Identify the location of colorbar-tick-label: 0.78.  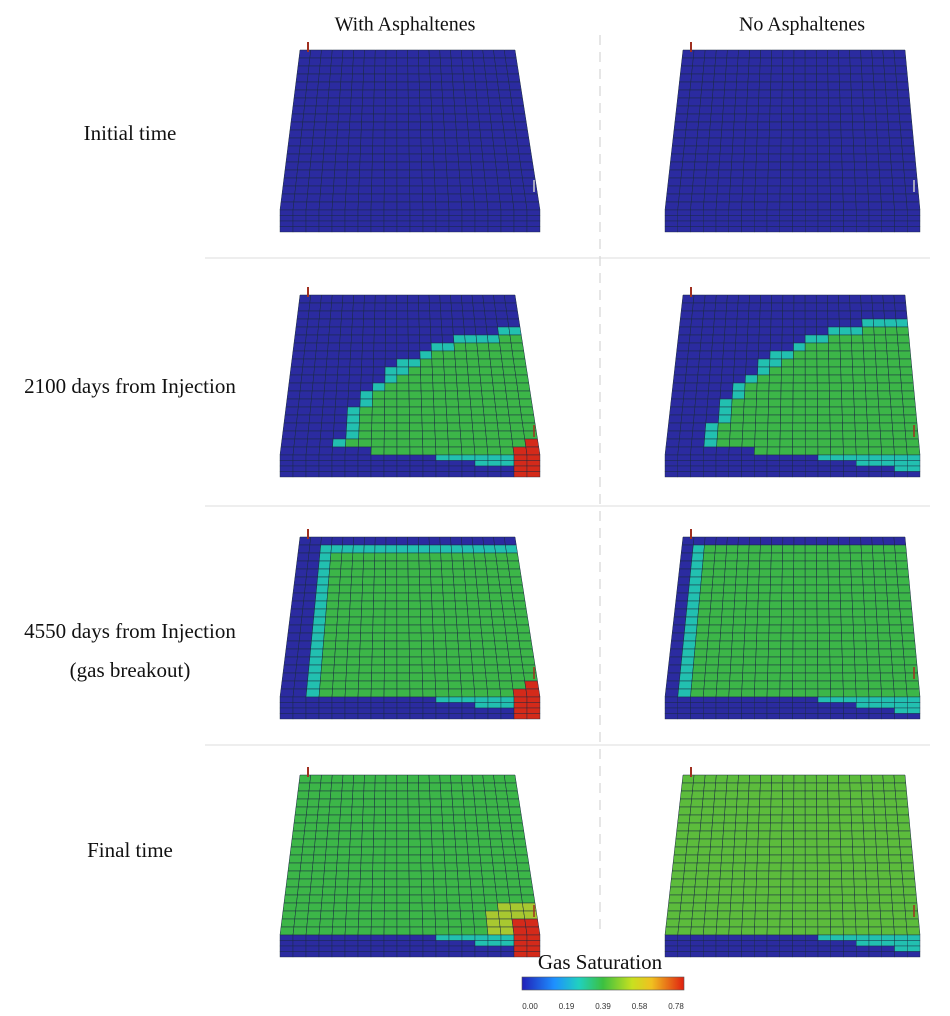
(676, 1006).